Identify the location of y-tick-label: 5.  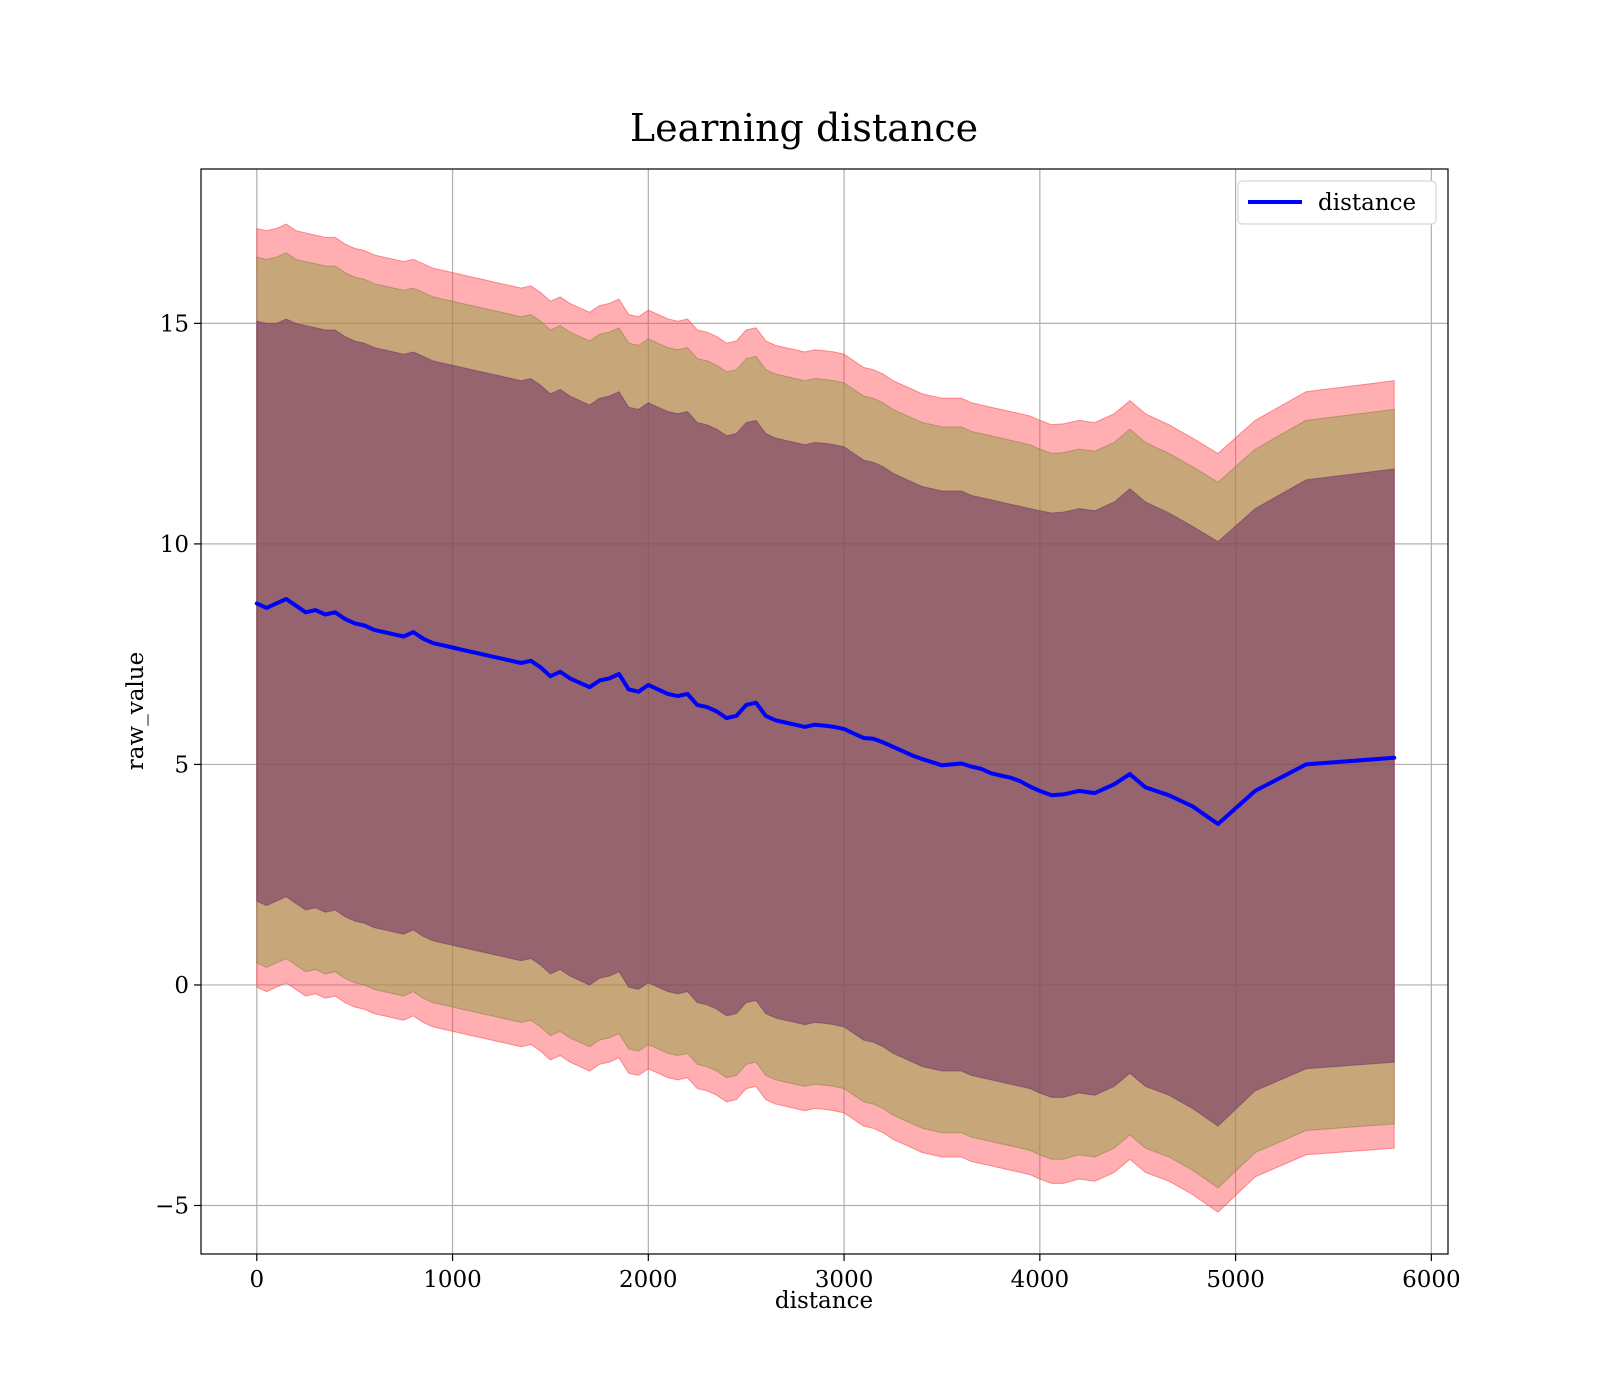
(181, 765).